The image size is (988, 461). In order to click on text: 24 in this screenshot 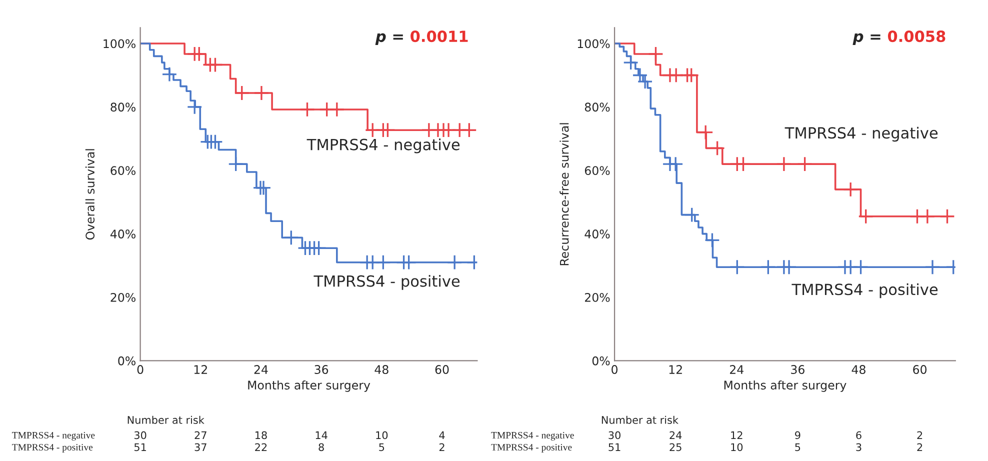, I will do `click(676, 435)`.